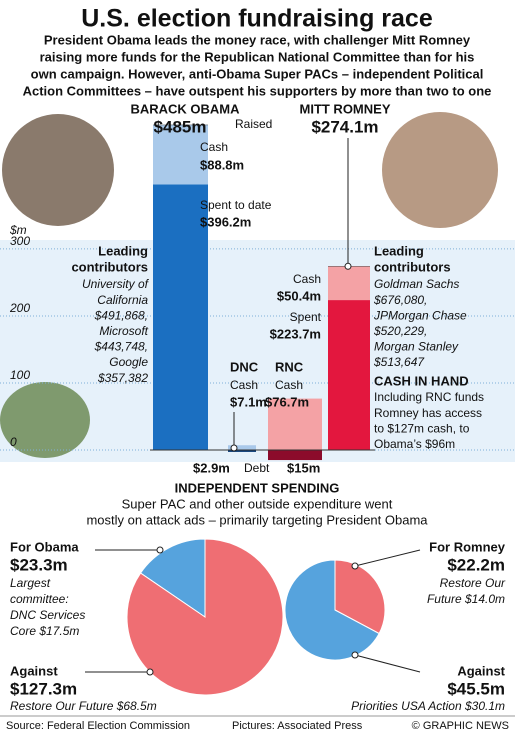  Describe the element at coordinates (236, 205) in the screenshot. I see `segment-label: Spent to date` at that location.